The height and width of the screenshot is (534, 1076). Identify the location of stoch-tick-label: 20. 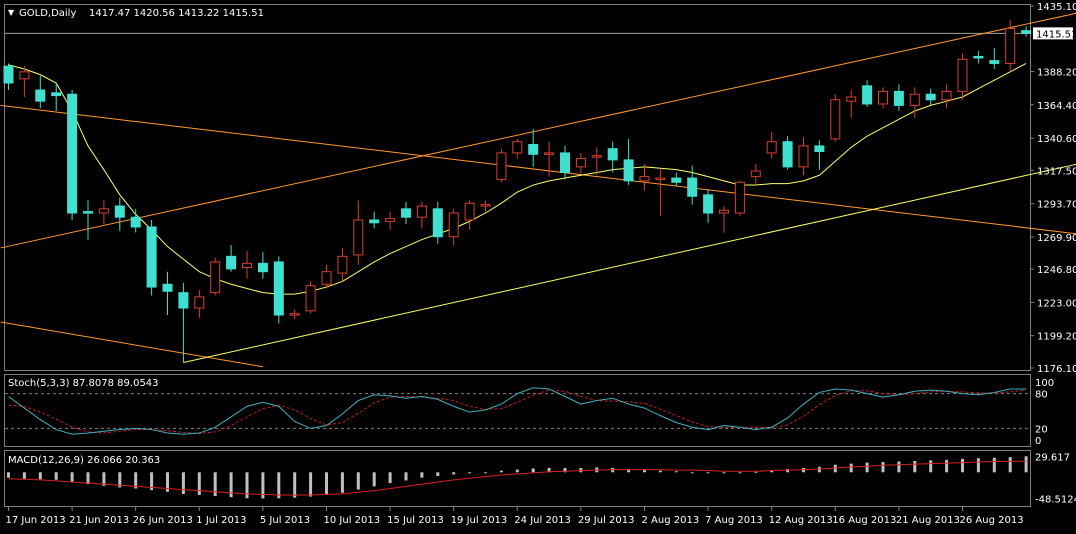
(1041, 429).